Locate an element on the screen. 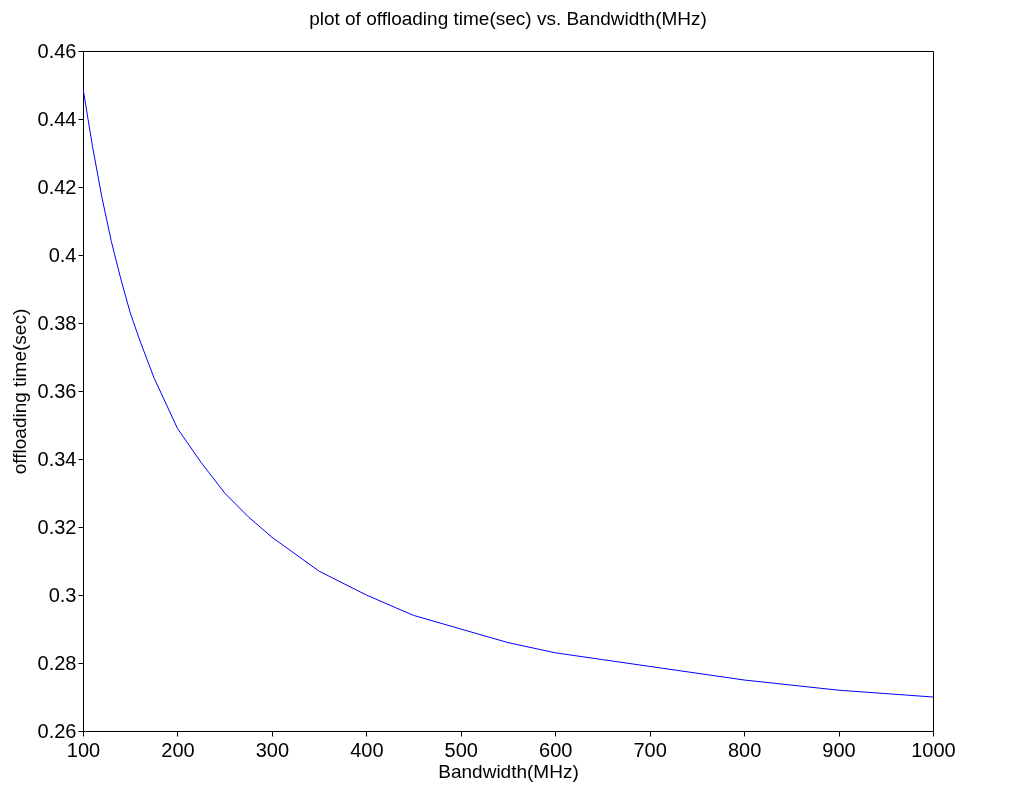  y-tick-label: 0.42 is located at coordinates (57, 186).